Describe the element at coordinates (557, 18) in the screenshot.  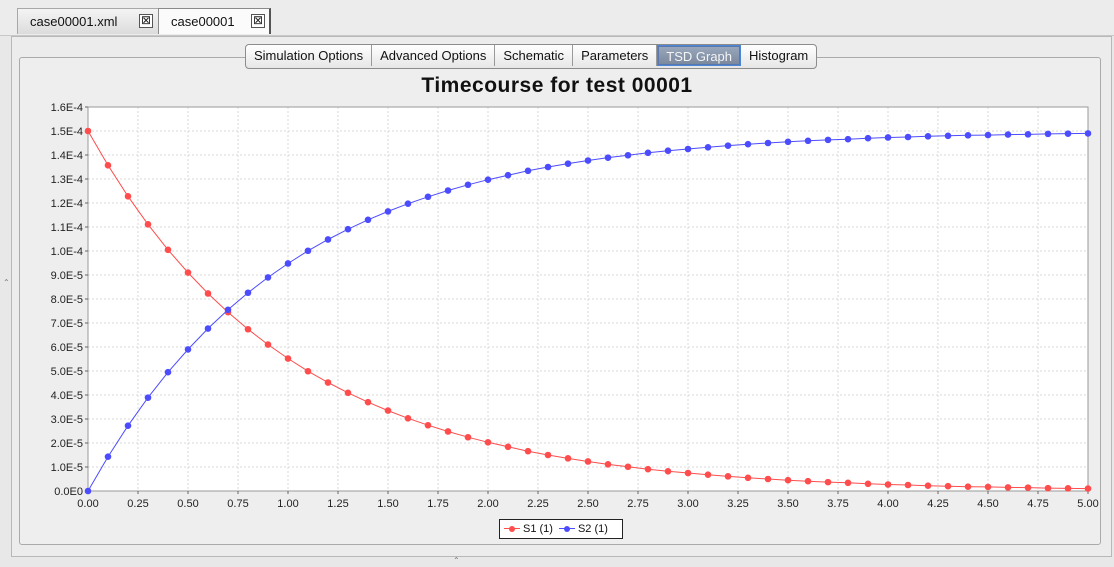
I see `document-tab-bar: case00001.xml ⊠ case00001 ⊠` at that location.